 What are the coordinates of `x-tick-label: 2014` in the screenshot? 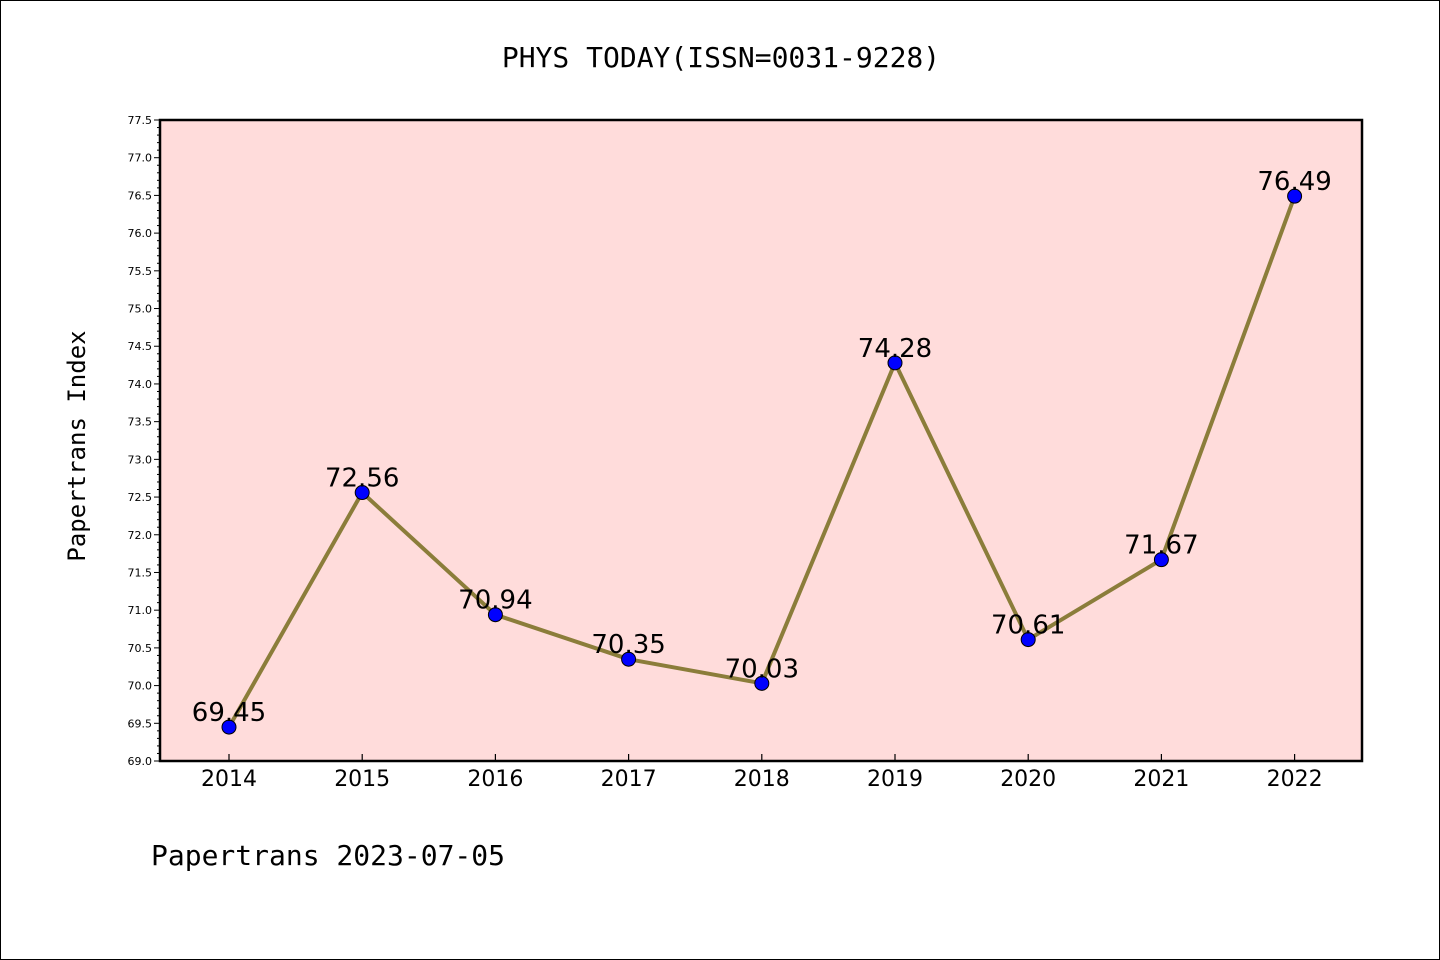 It's located at (229, 779).